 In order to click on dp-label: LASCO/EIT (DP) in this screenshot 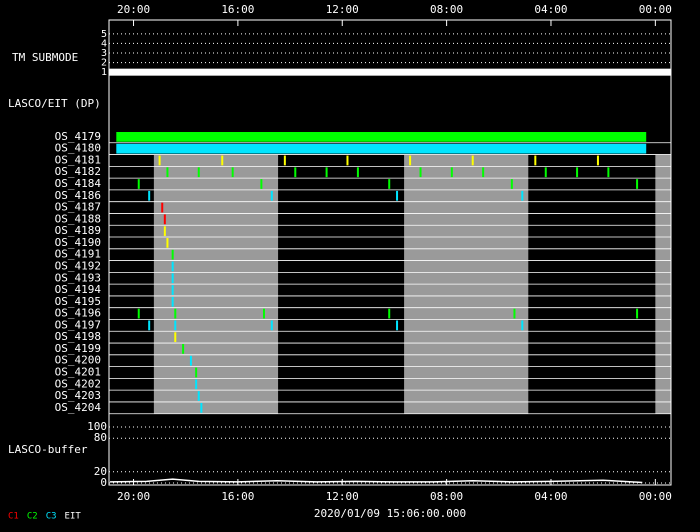, I will do `click(54, 103)`.